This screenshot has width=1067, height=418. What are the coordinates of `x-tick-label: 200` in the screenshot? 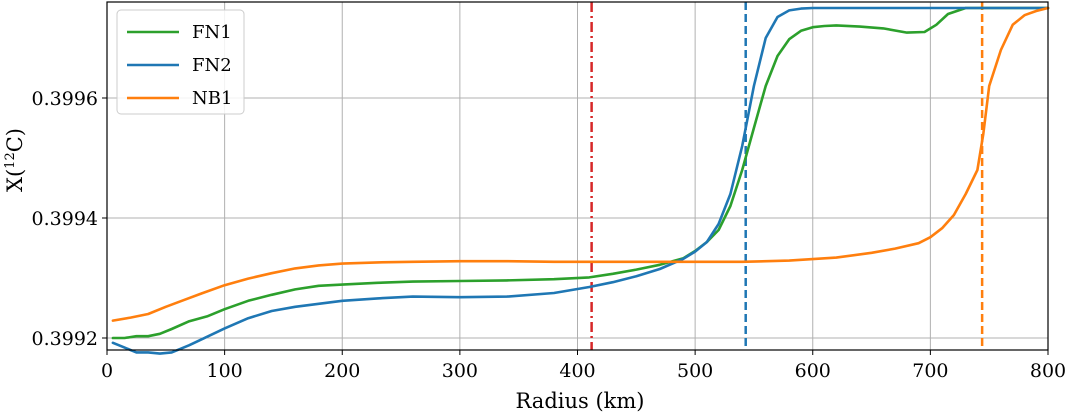 It's located at (342, 371).